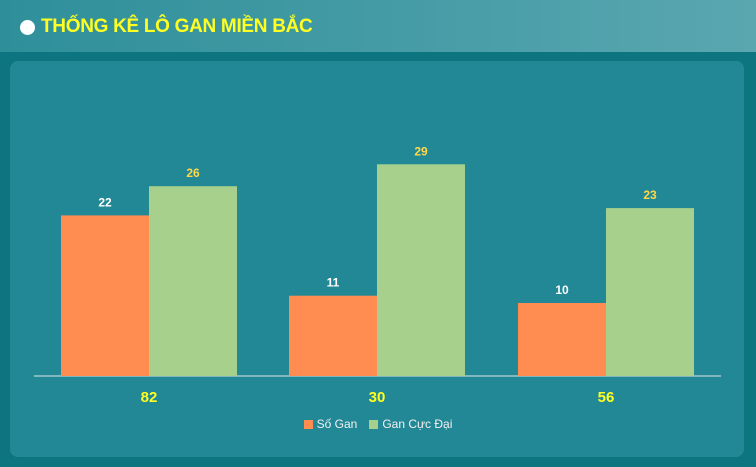  Describe the element at coordinates (337, 424) in the screenshot. I see `legend-label-so-gan: Số Gan` at that location.